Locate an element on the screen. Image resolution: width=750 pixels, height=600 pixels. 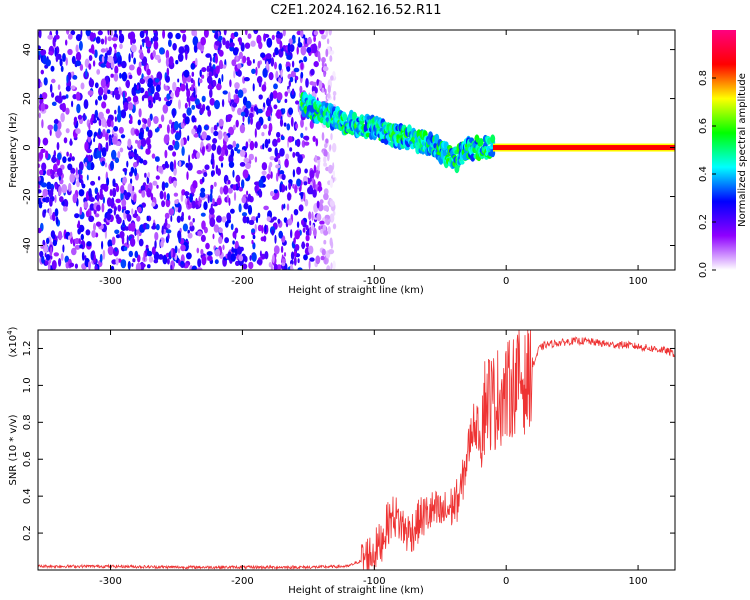
snr-y-label: SNR (10 * v/v) is located at coordinates (13, 449).